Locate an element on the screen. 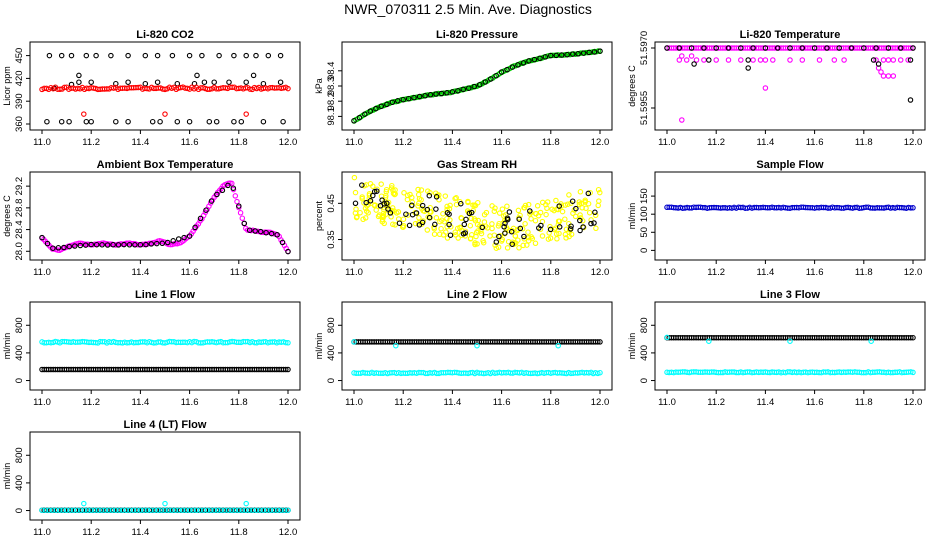 Image resolution: width=936 pixels, height=540 pixels. series-point-green is located at coordinates (461, 89).